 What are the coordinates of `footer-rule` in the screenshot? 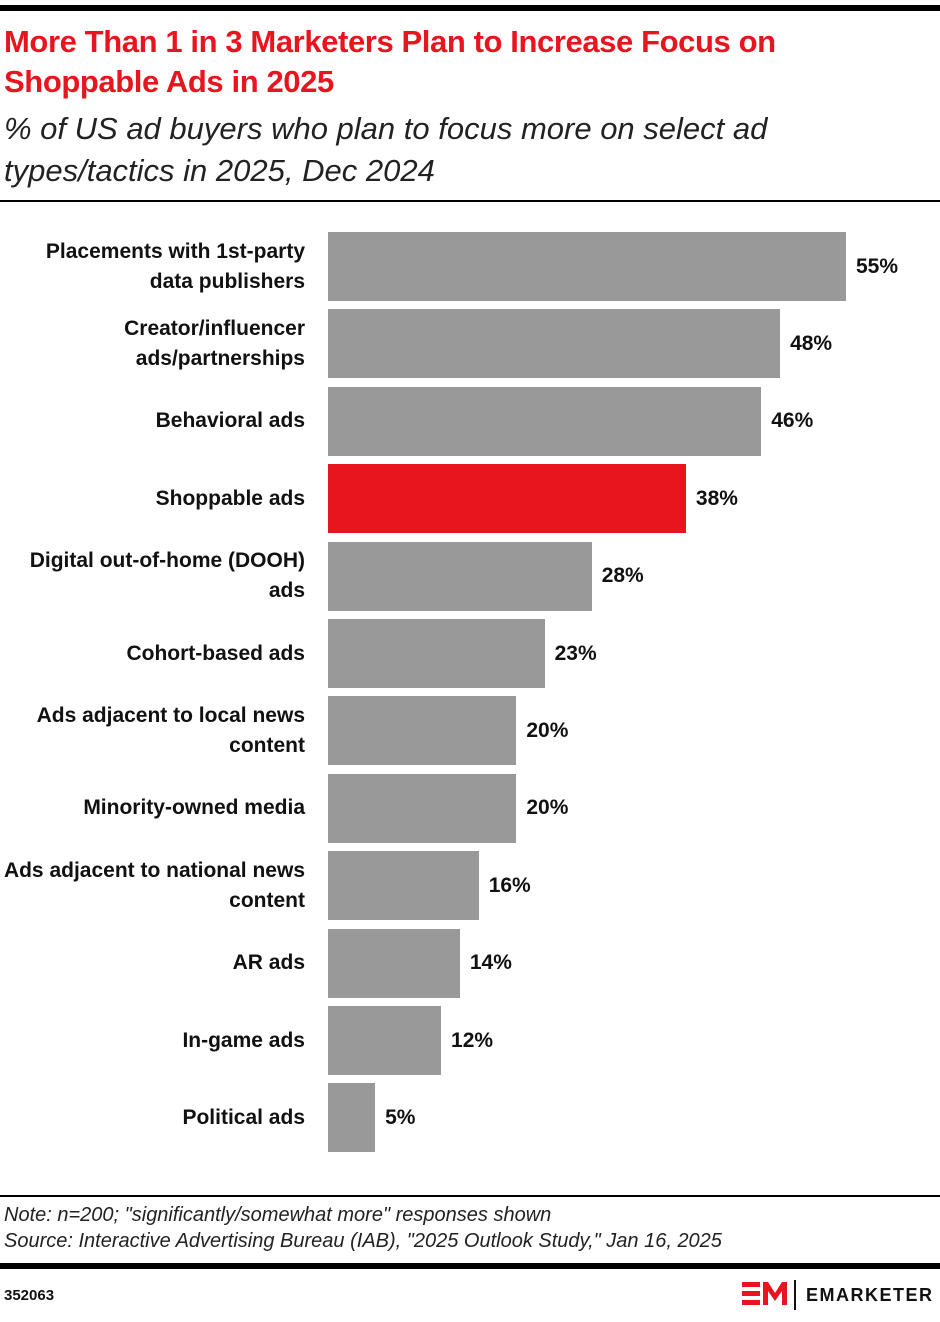 It's located at (470, 1196).